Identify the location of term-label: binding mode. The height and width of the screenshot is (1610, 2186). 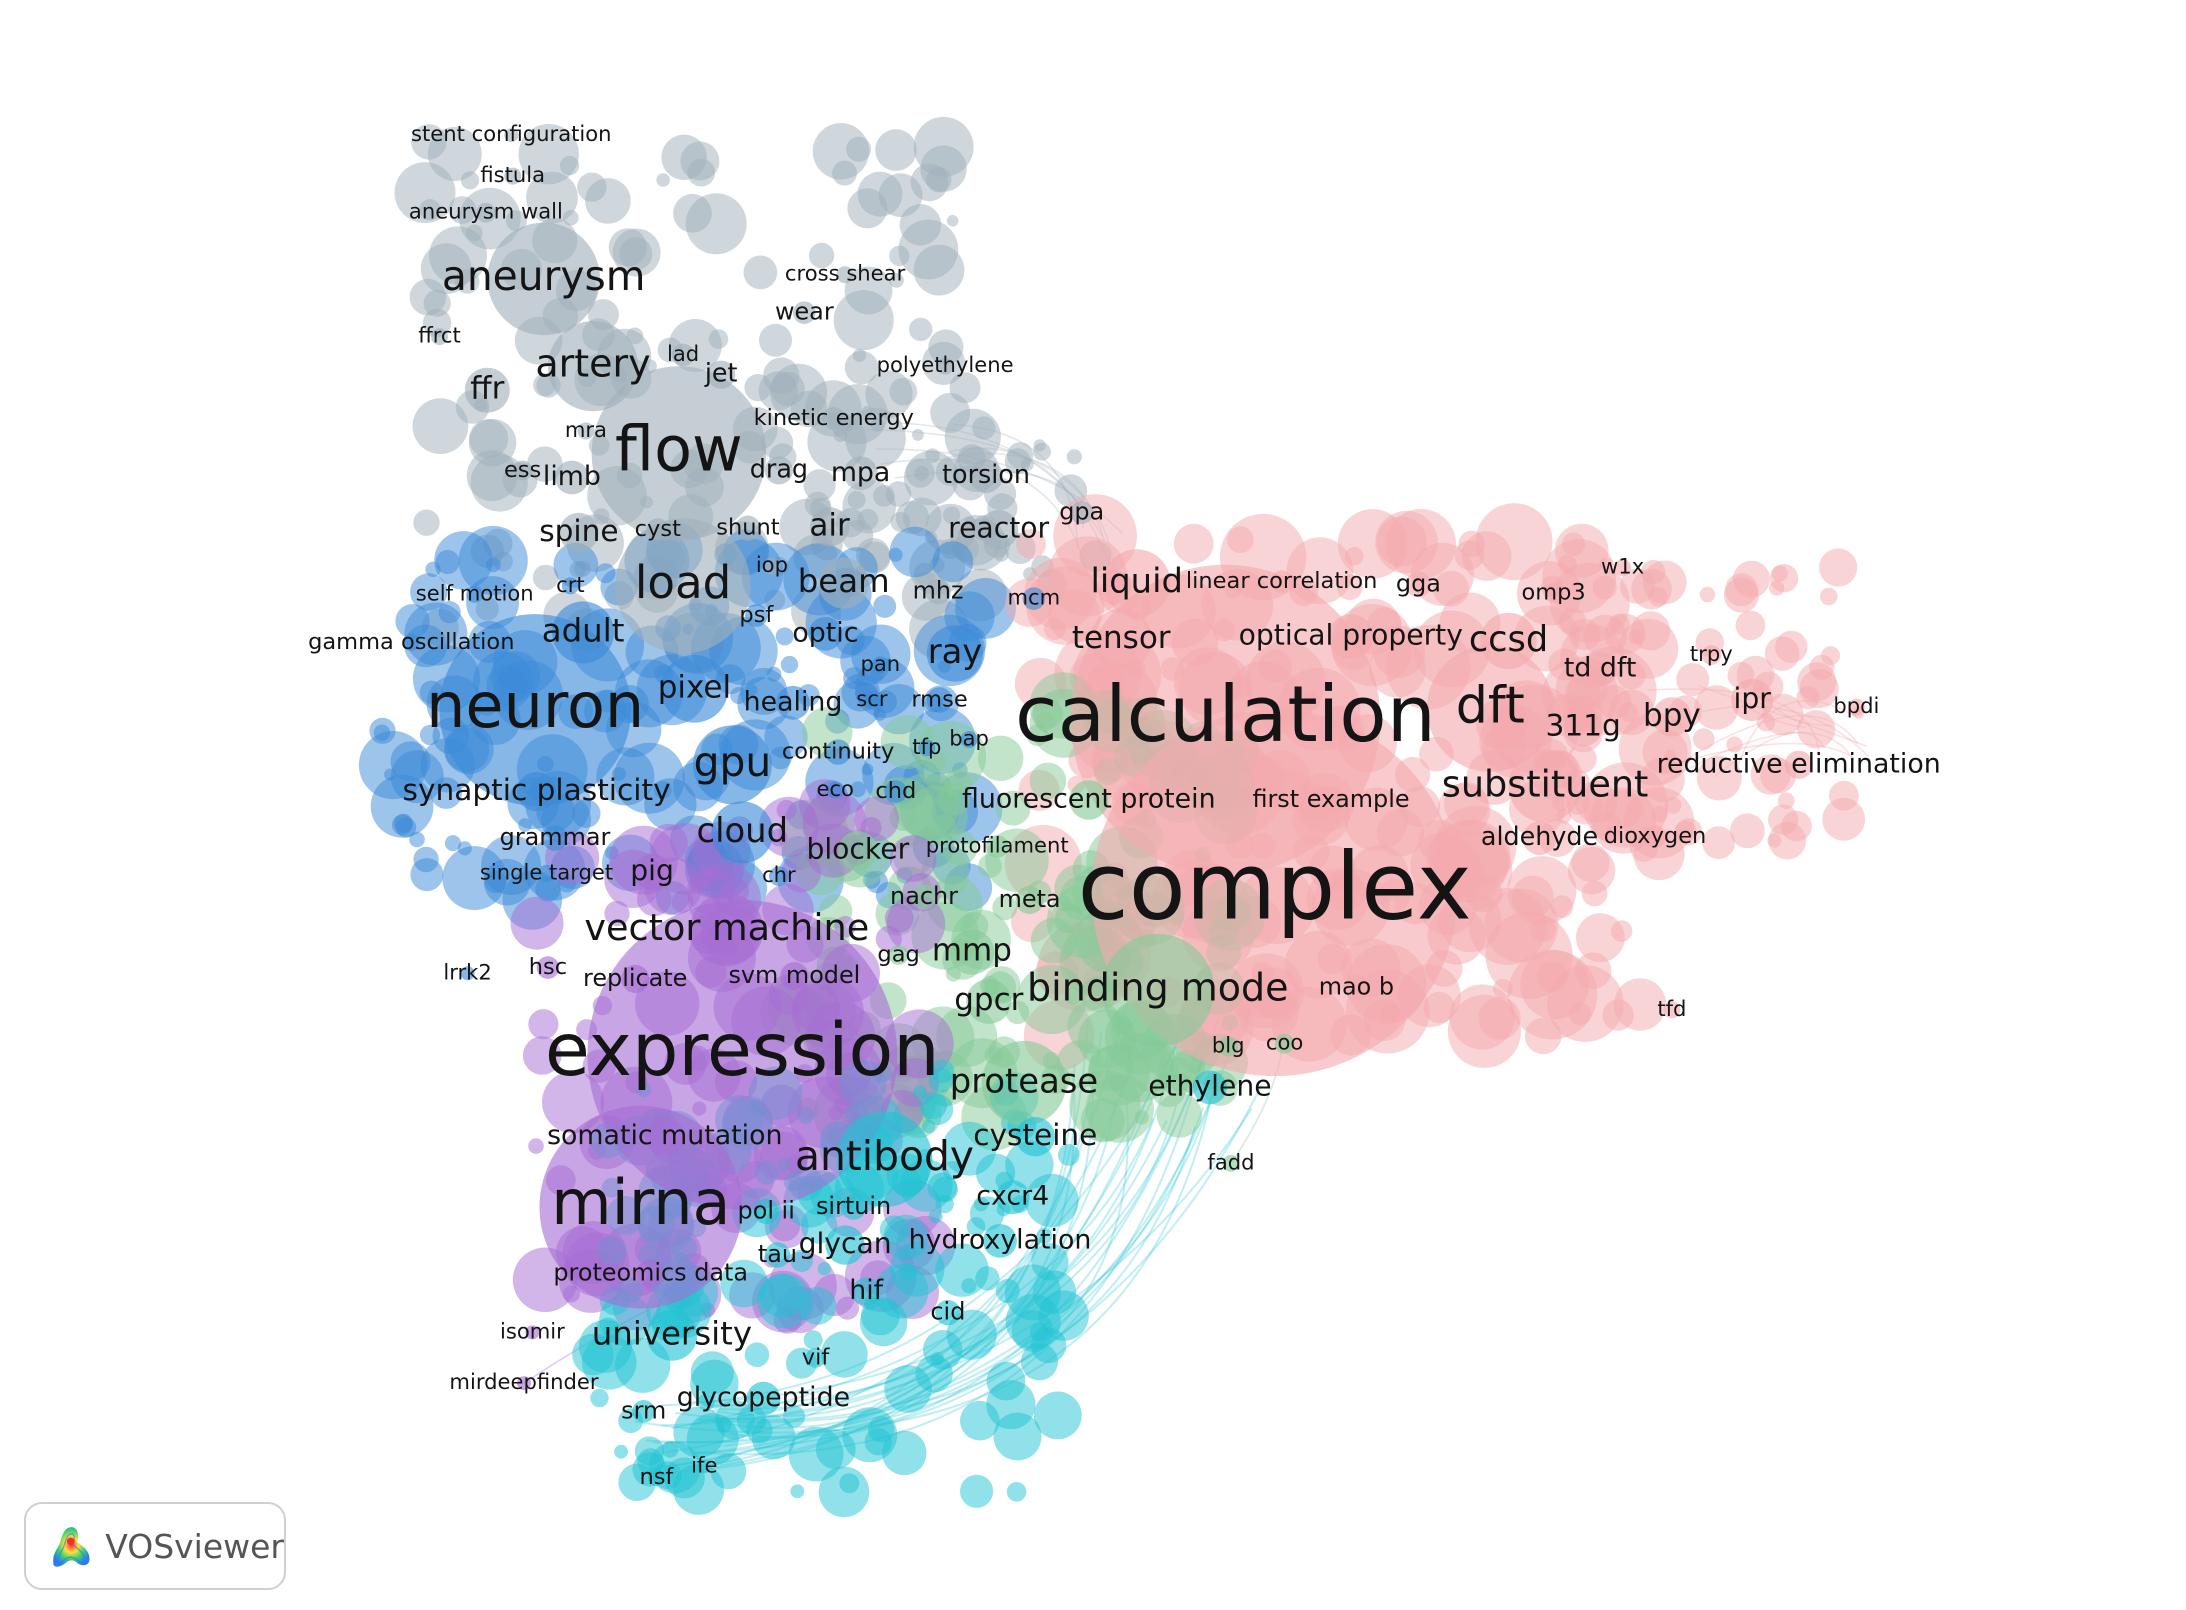
(1158, 988).